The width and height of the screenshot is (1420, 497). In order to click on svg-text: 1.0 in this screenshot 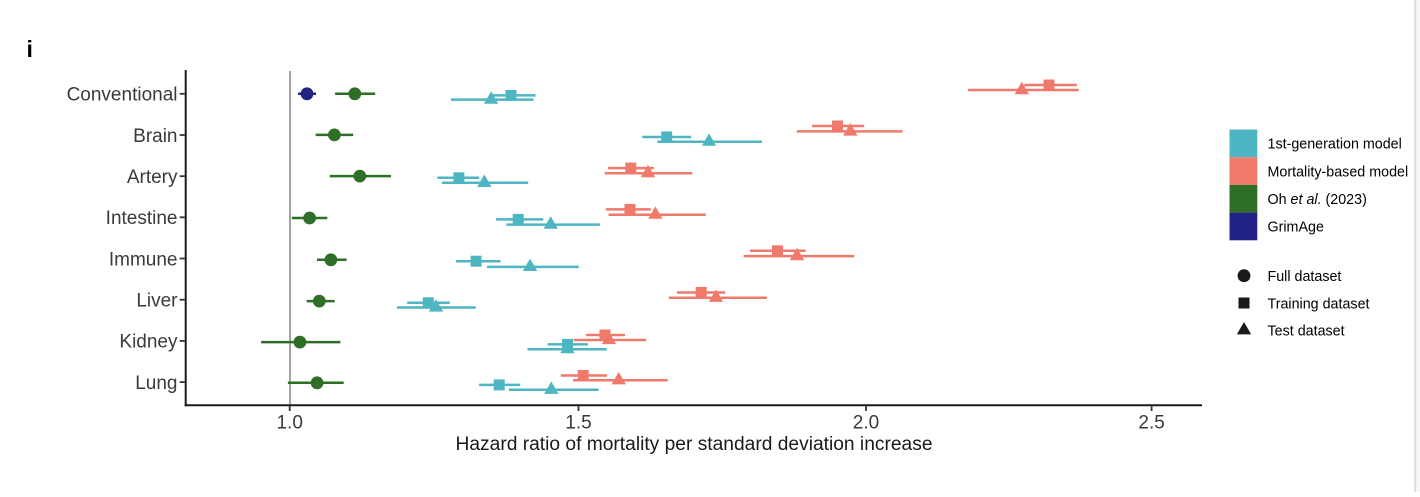, I will do `click(289, 423)`.